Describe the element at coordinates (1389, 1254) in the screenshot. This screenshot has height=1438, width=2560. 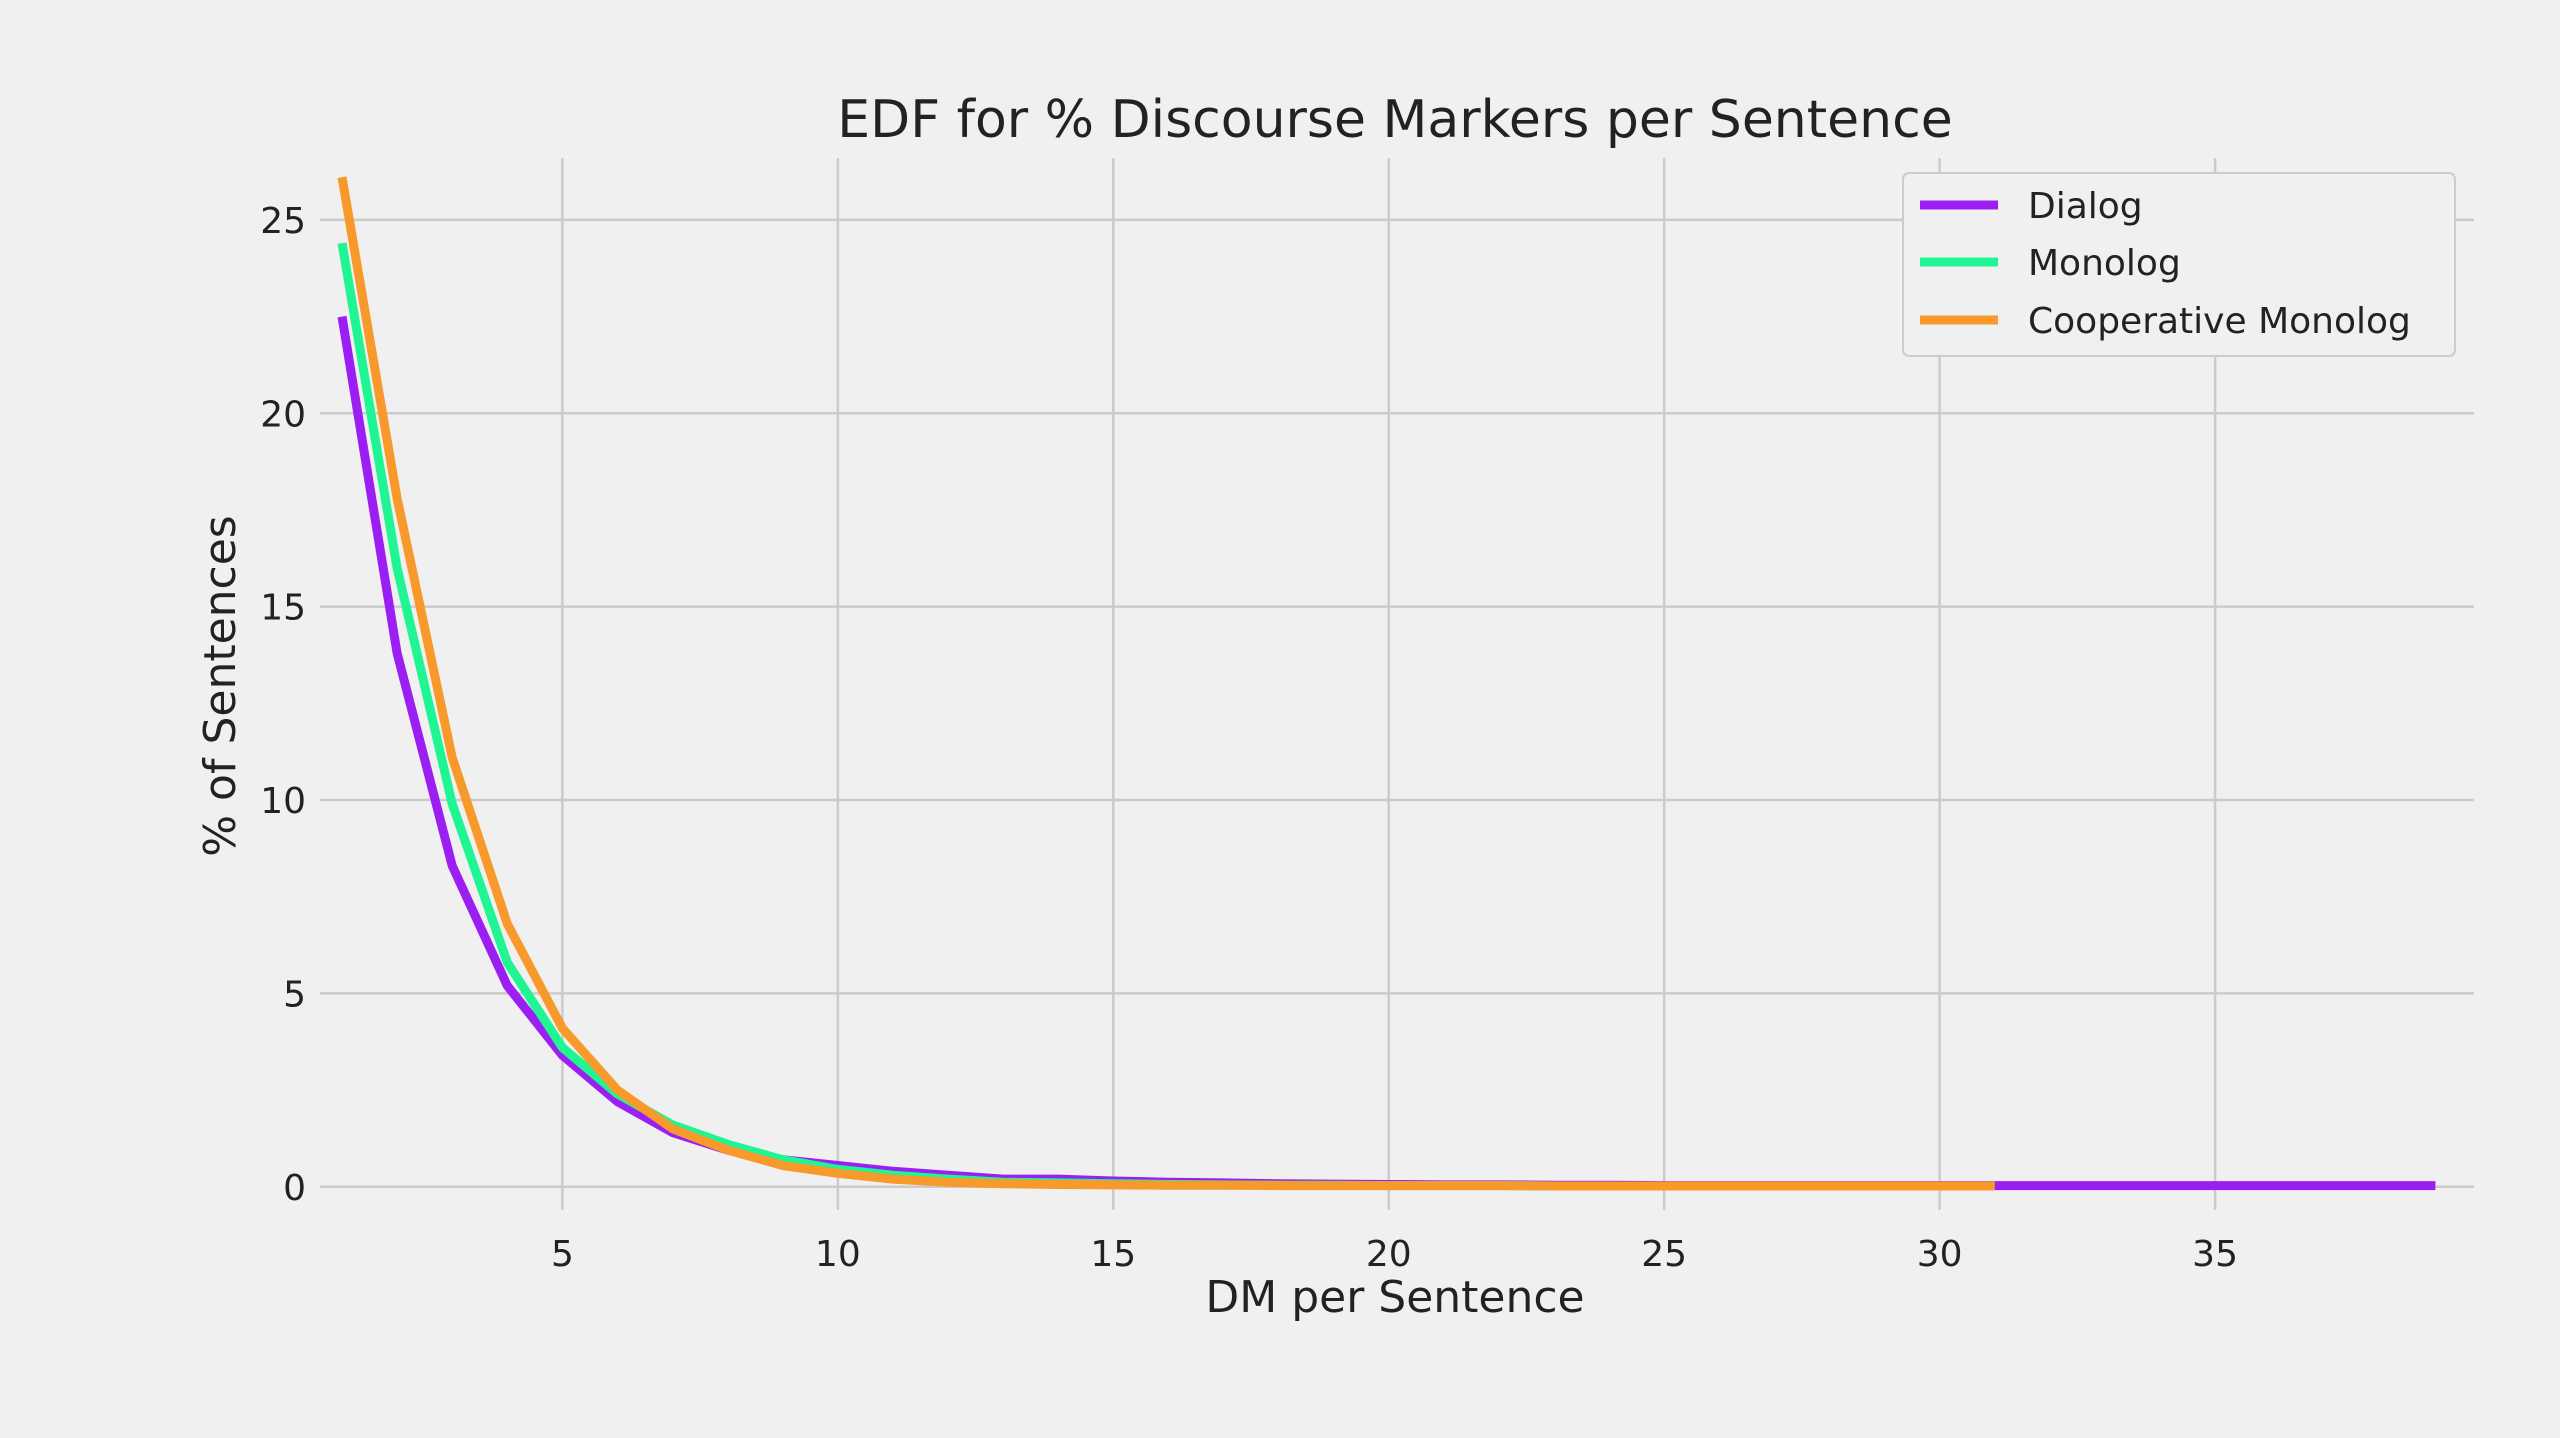
I see `x-tick-label-20: 20` at that location.